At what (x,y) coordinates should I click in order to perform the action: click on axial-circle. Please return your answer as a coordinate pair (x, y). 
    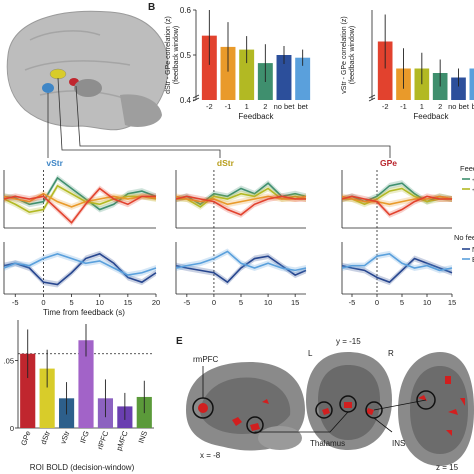
    Looking at the image, I should click on (426, 400).